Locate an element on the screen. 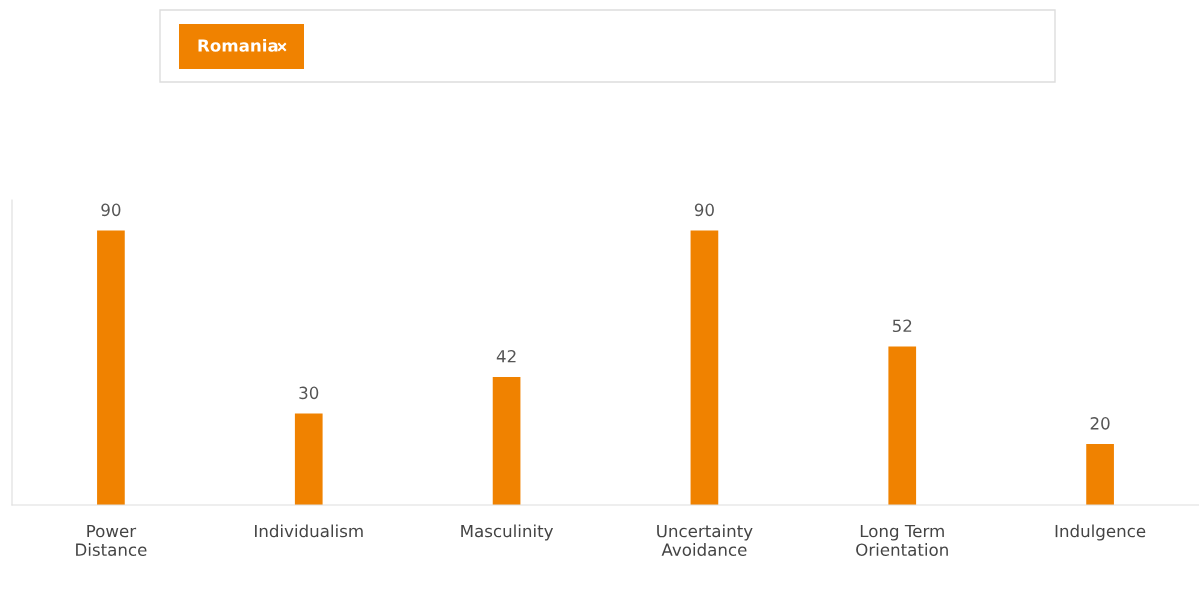  data-label: 42 is located at coordinates (506, 356).